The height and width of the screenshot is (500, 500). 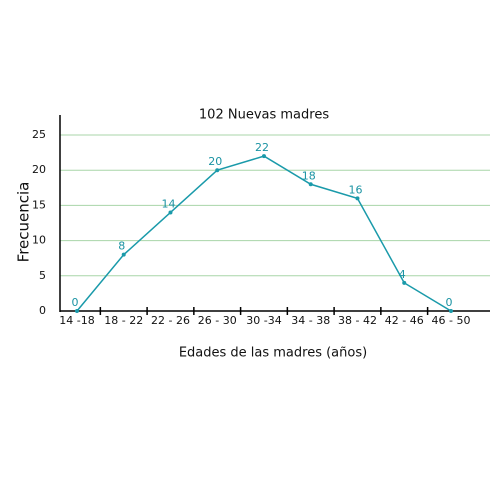 What do you see at coordinates (123, 320) in the screenshot?
I see `x-tick-label: 18 - 22` at bounding box center [123, 320].